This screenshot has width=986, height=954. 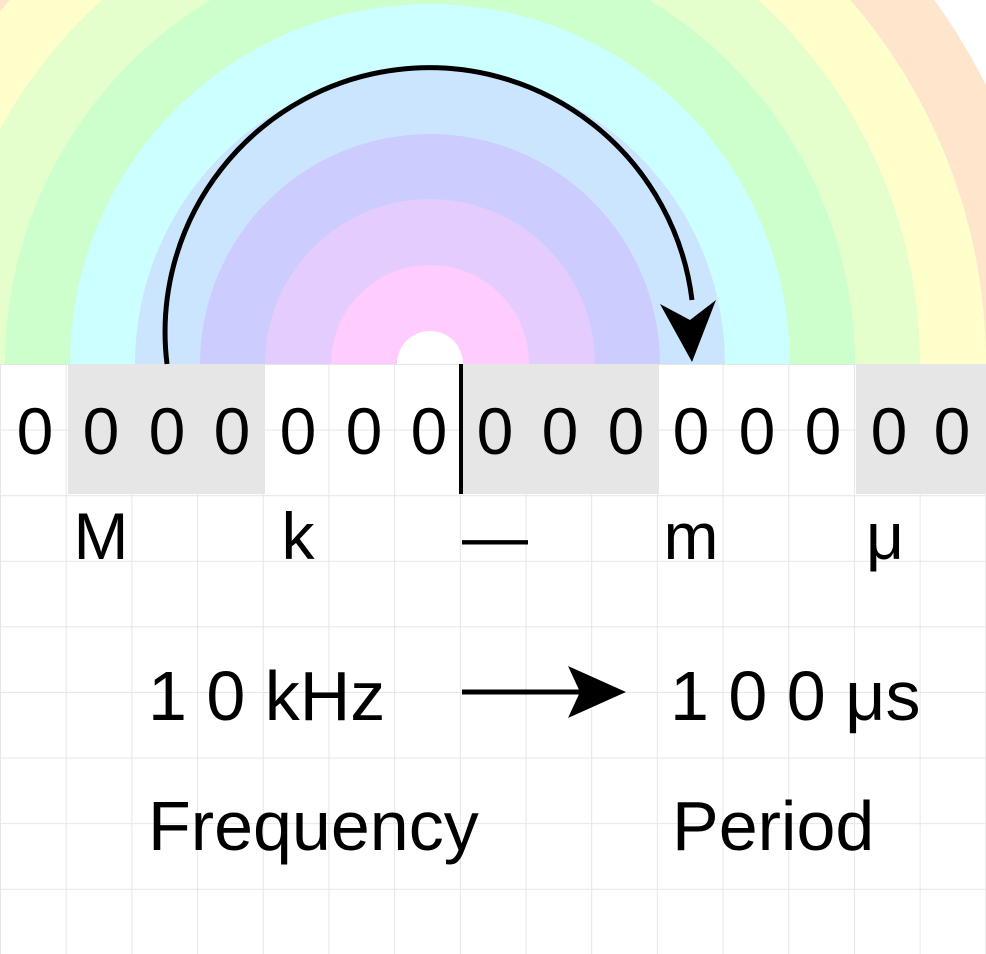 I want to click on prefix-milli: m, so click(x=691, y=536).